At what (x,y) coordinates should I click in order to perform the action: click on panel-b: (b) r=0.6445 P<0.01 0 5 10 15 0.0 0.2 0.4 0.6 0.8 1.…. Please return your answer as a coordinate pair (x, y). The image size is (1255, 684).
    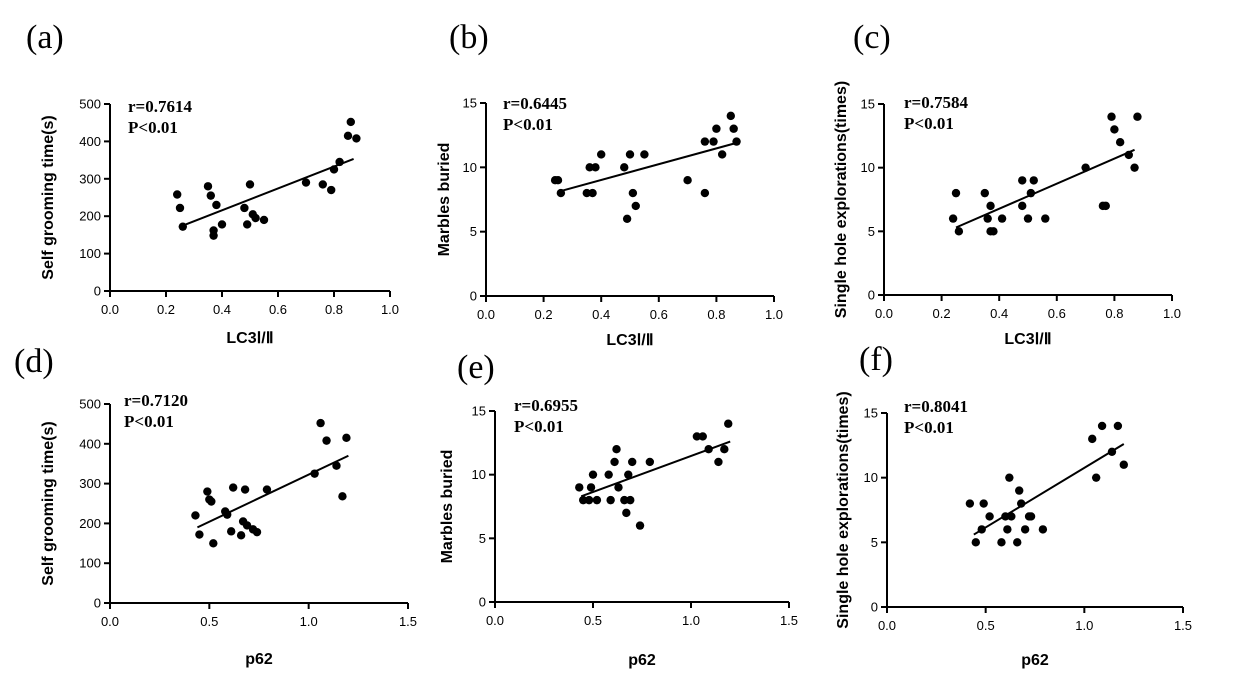
    Looking at the image, I should click on (609, 184).